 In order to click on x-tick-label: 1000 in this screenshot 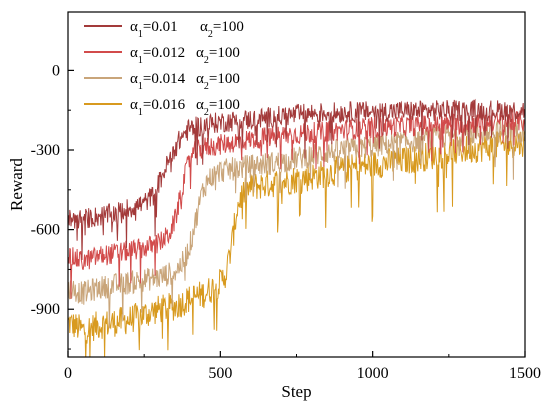, I will do `click(373, 373)`.